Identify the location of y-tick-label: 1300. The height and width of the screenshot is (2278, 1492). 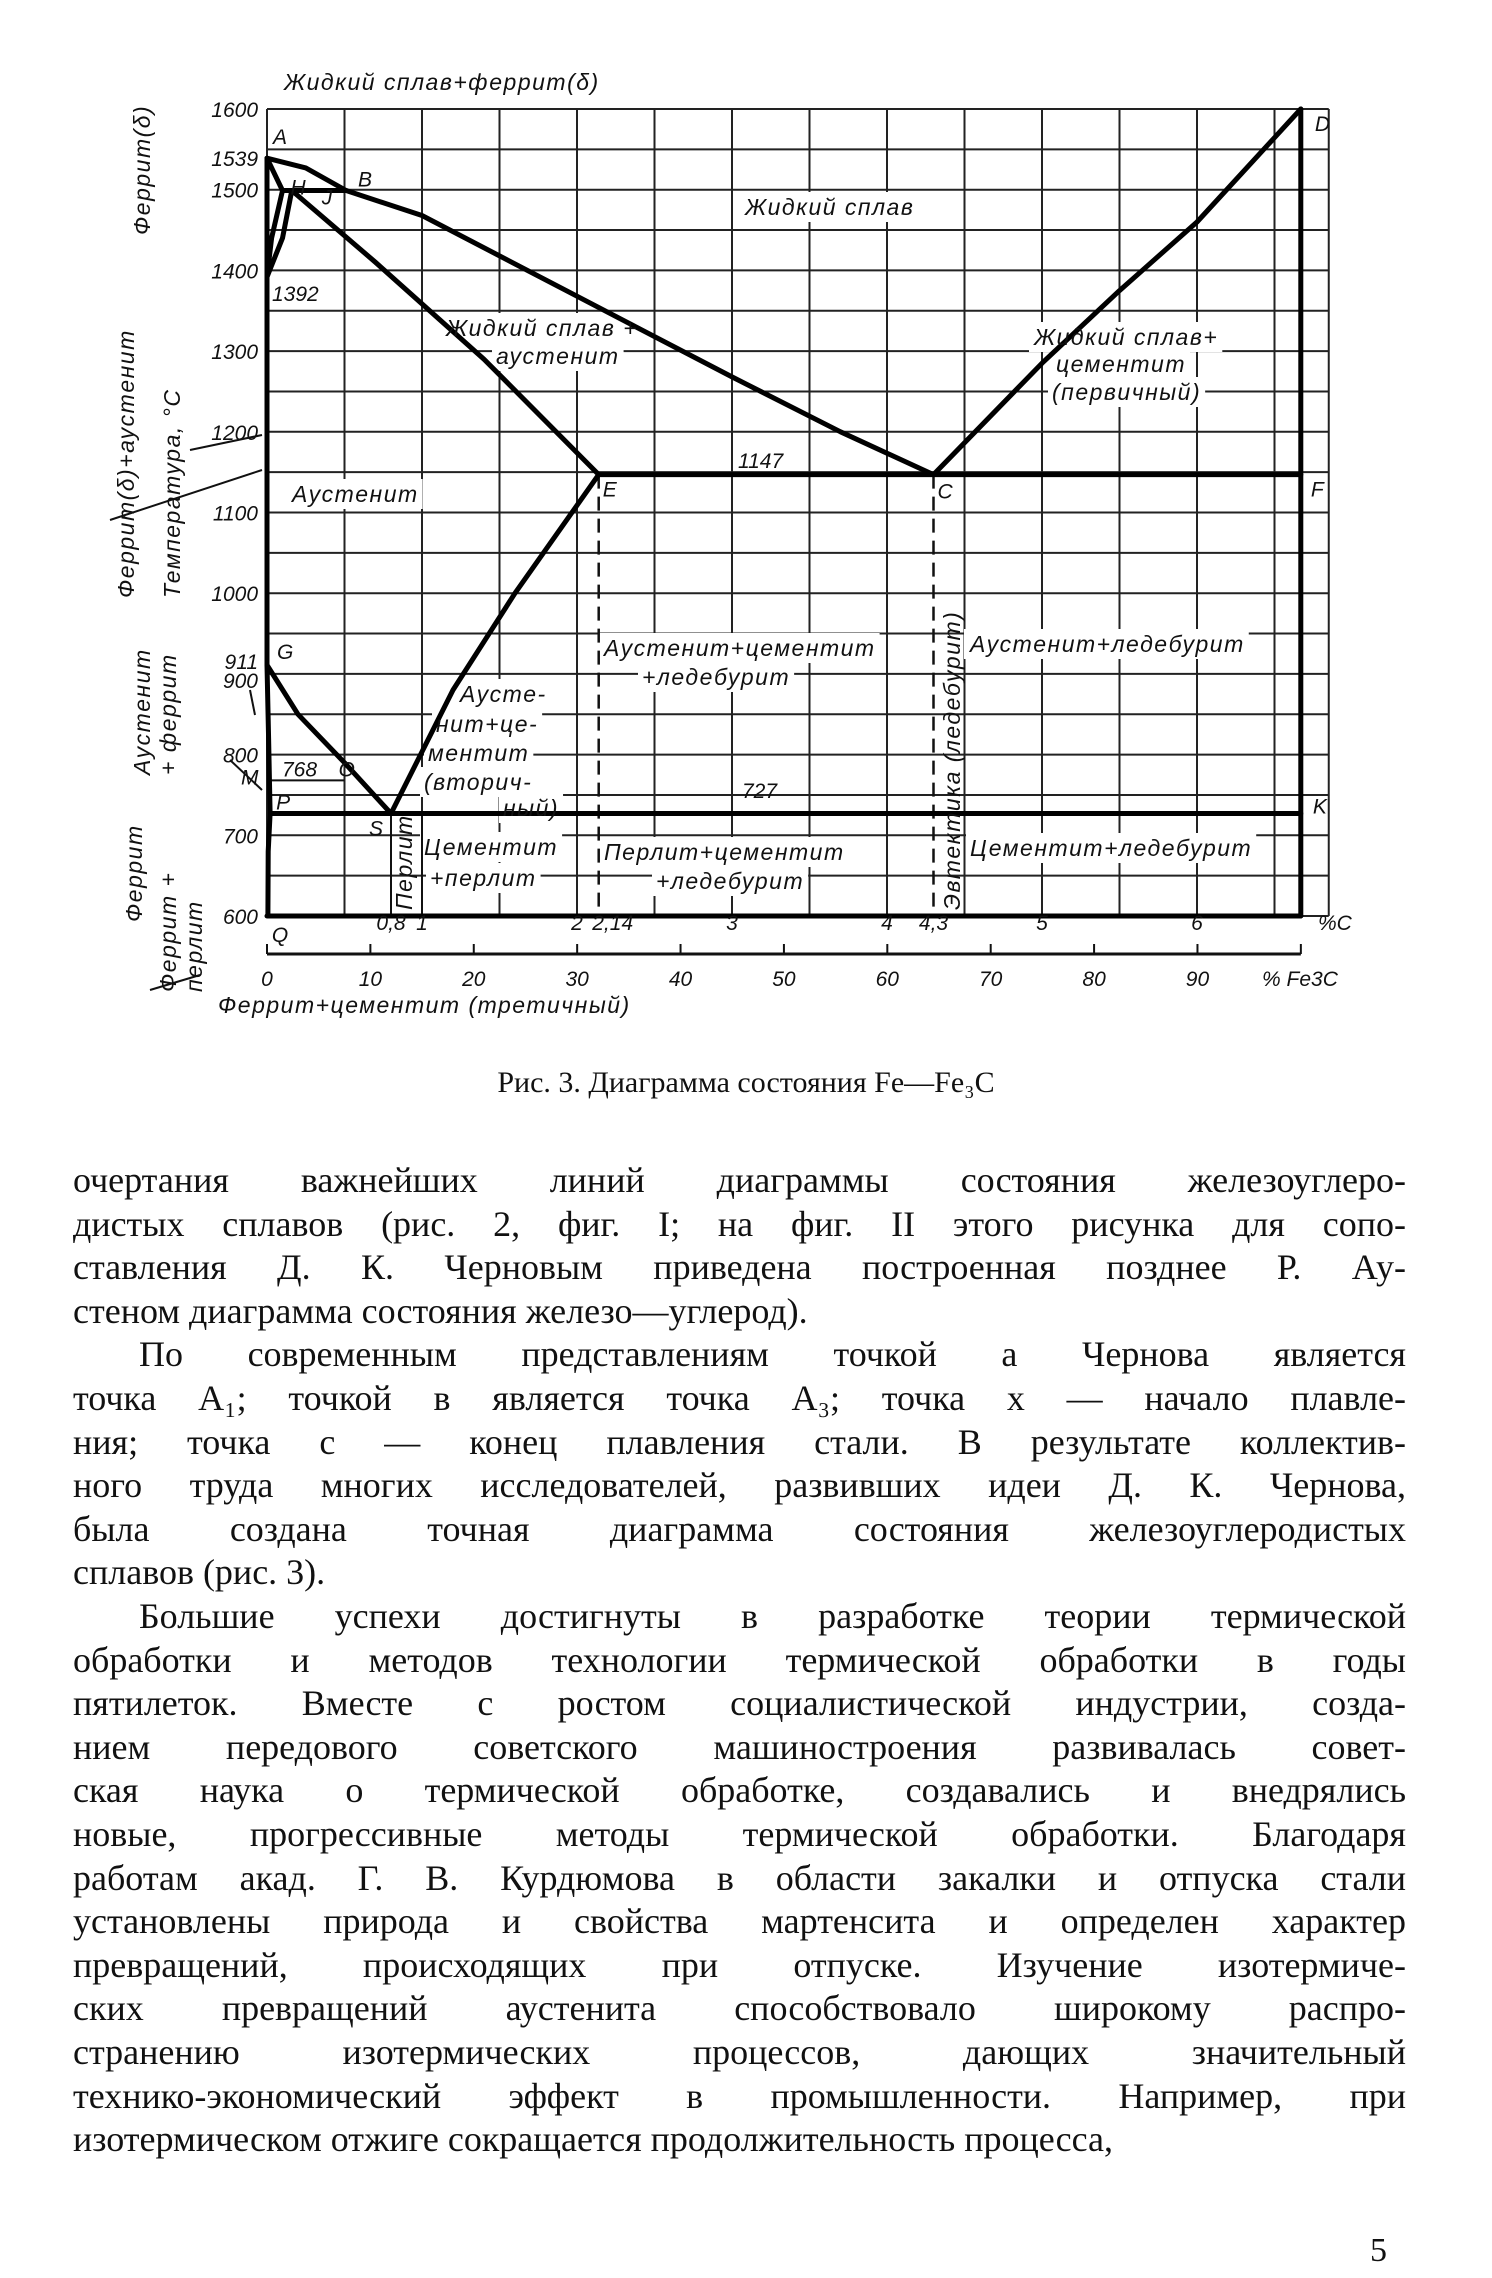
(234, 352).